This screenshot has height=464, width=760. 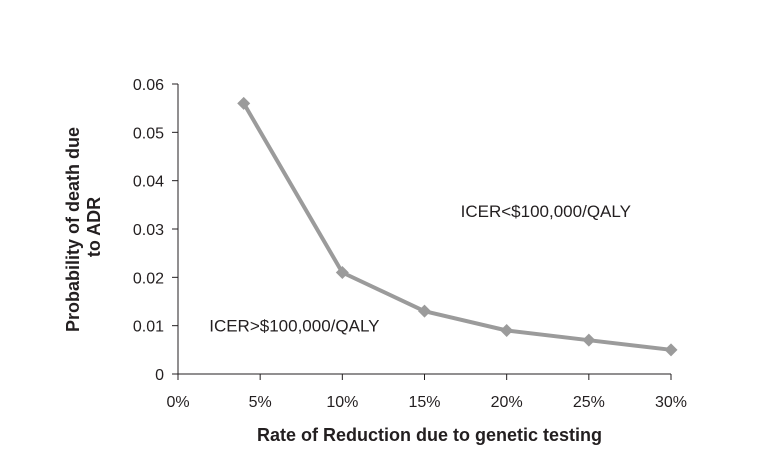 I want to click on y-axis-title-line-1: Probability of death due, so click(x=73, y=229).